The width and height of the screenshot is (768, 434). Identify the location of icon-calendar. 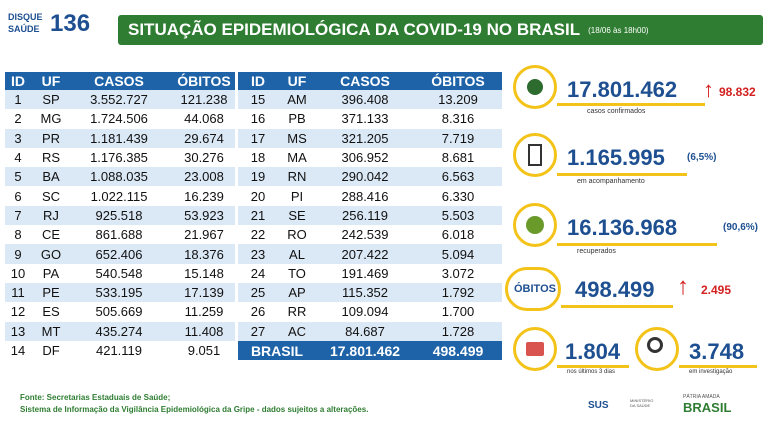
(535, 349).